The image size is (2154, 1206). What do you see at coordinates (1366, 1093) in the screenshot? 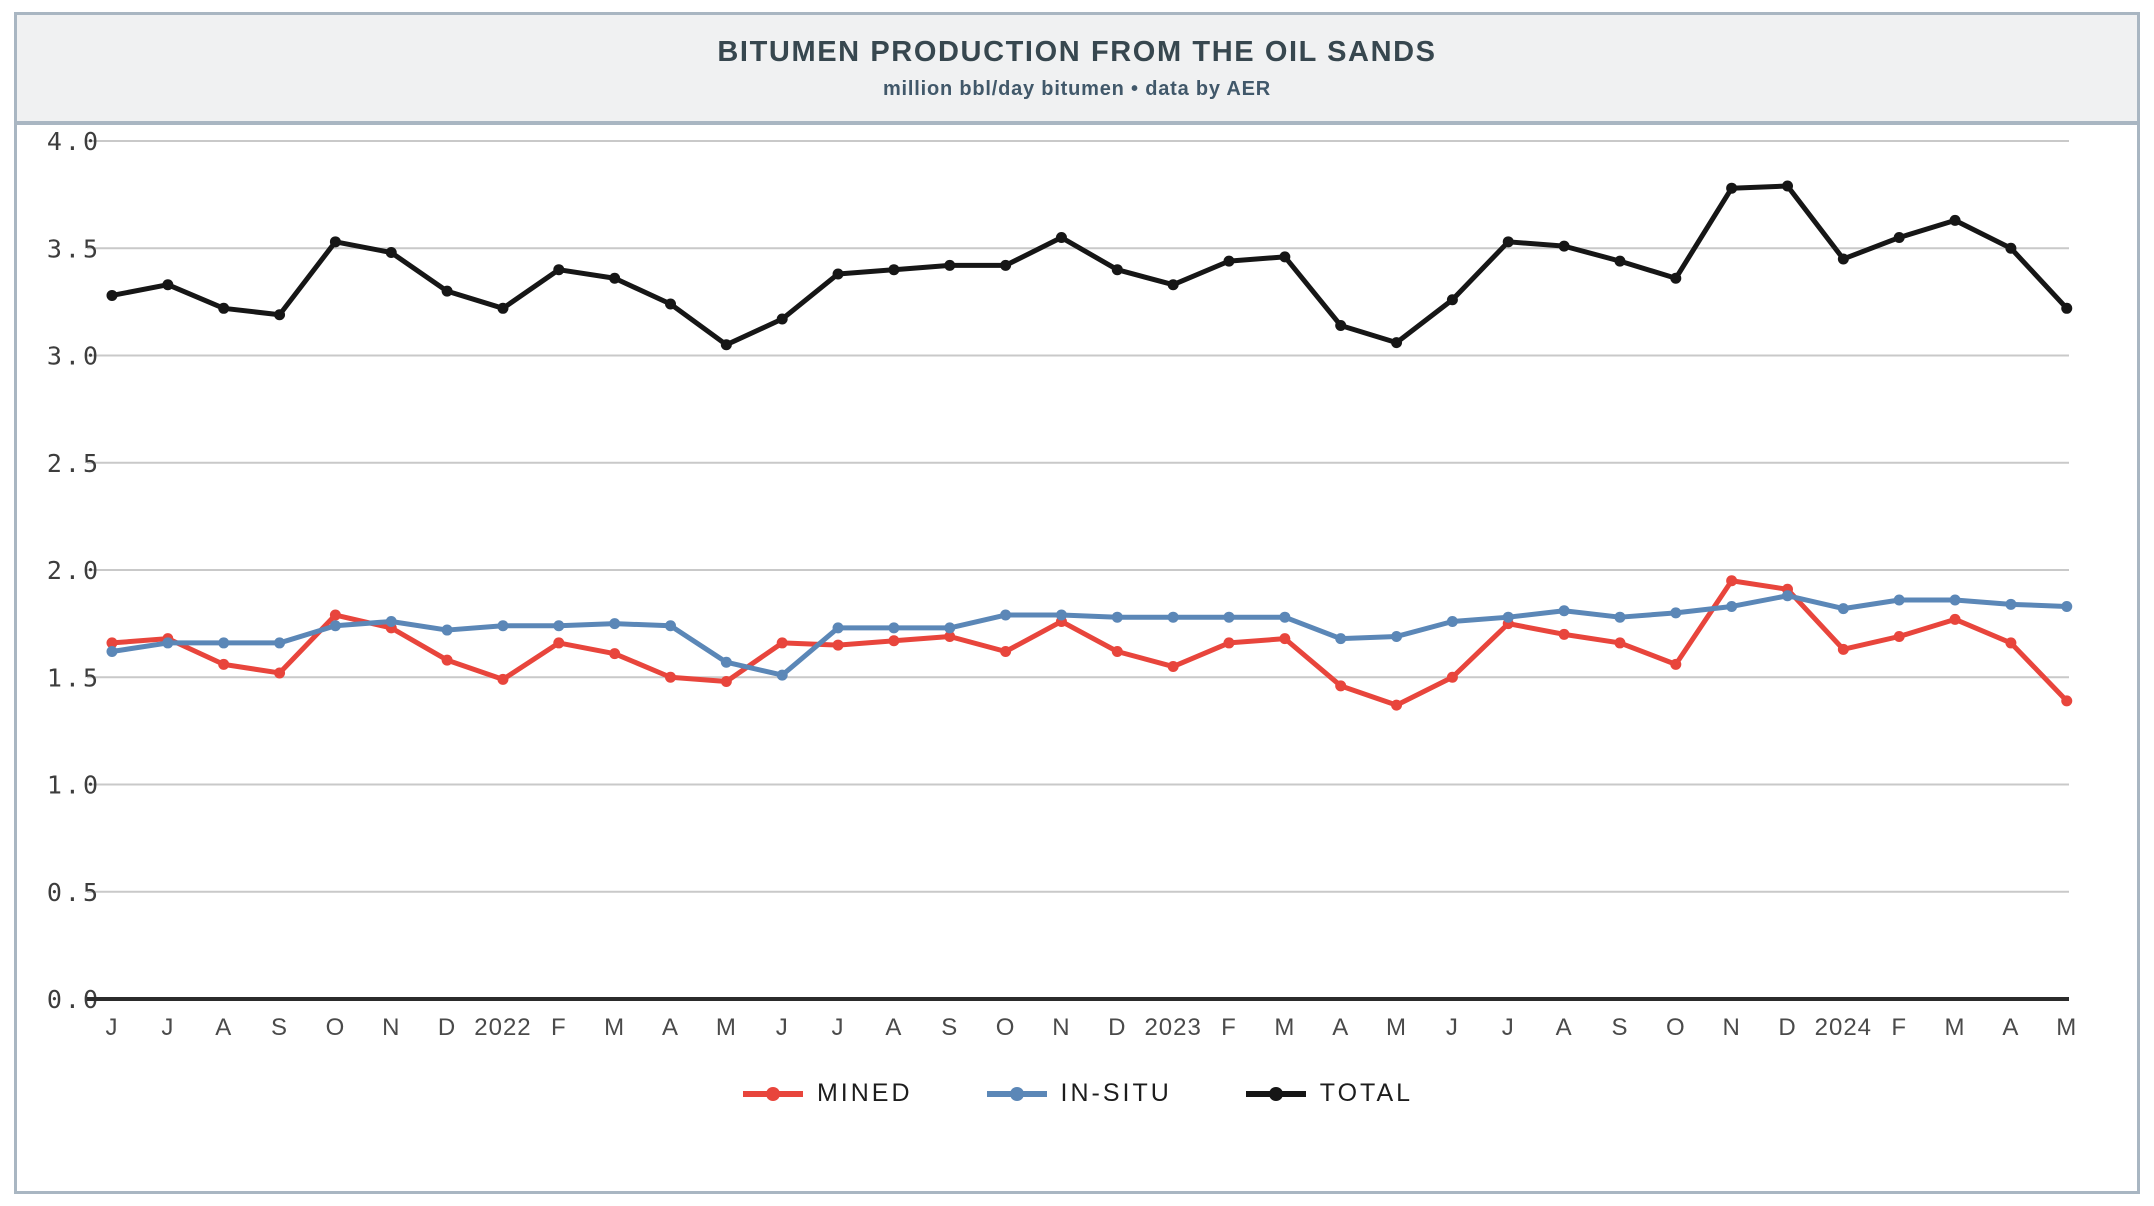
I see `legend-label: TOTAL` at bounding box center [1366, 1093].